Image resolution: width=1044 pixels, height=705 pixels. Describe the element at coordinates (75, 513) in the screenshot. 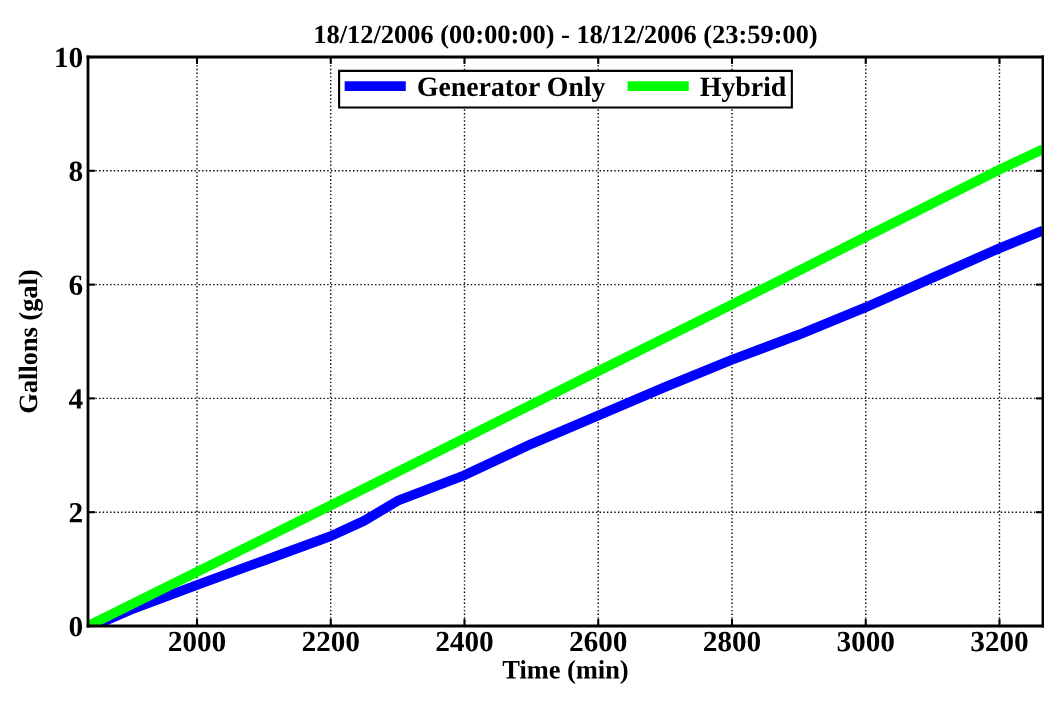

I see `y-tick-label: 2` at that location.